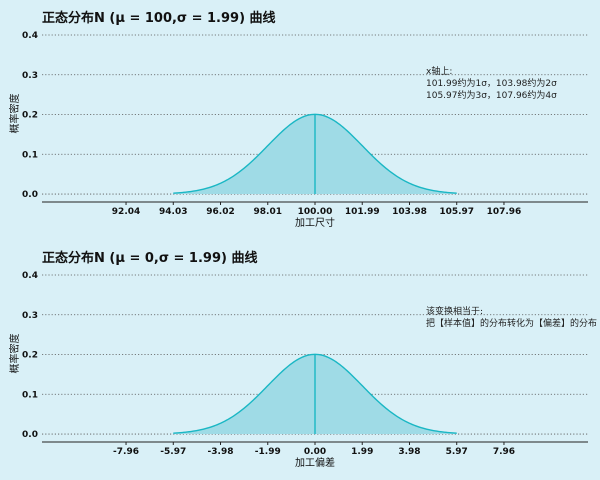 The width and height of the screenshot is (600, 480). I want to click on x-tick-label: 1.99, so click(362, 452).